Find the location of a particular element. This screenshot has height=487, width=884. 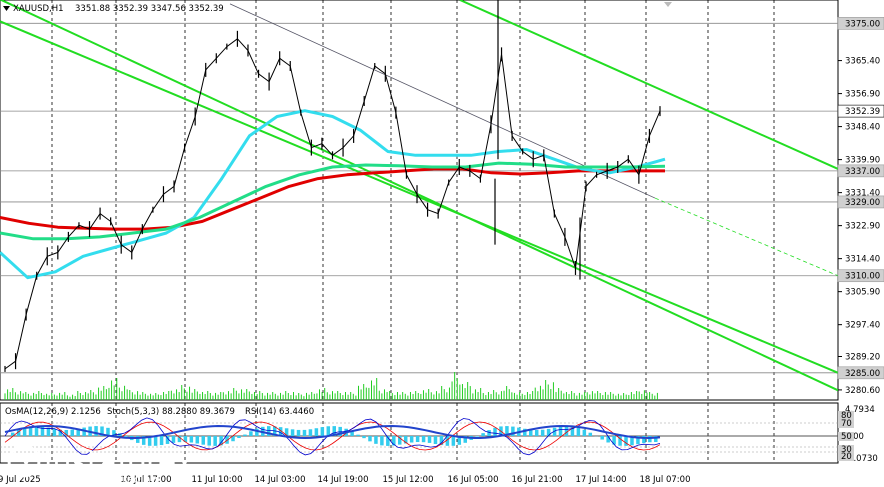

stoch-level-label: 70 is located at coordinates (846, 424).